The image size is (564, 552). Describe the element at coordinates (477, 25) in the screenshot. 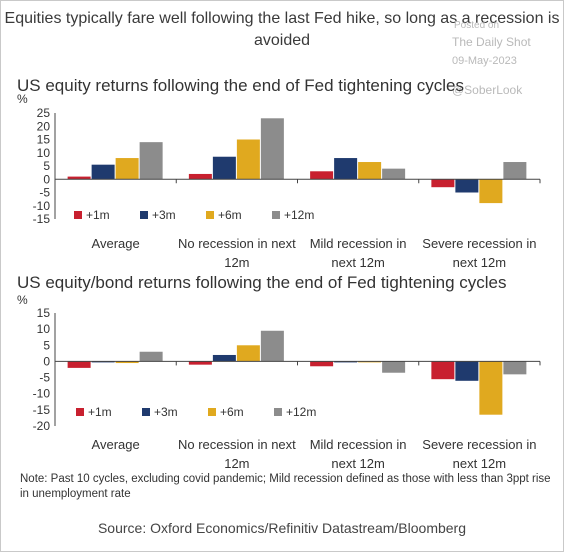

I see `watermark-posted: Posted on` at that location.